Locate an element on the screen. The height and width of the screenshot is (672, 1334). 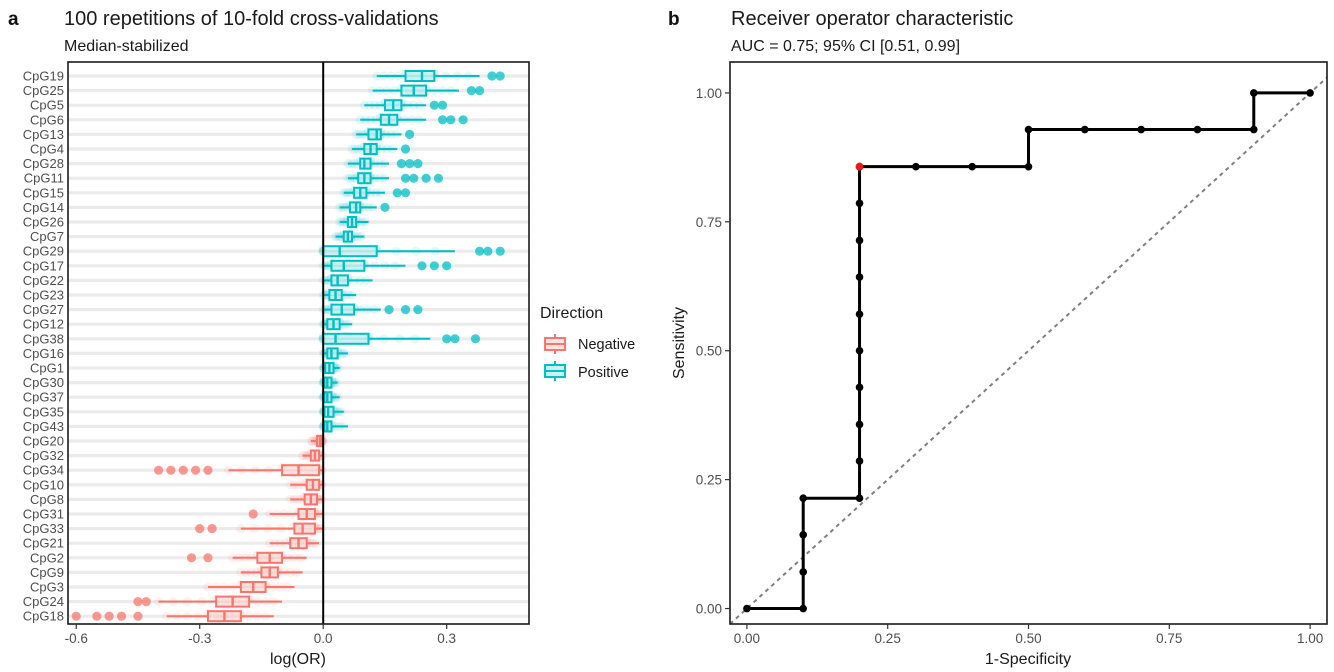
category-label: CpG10 is located at coordinates (43, 484).